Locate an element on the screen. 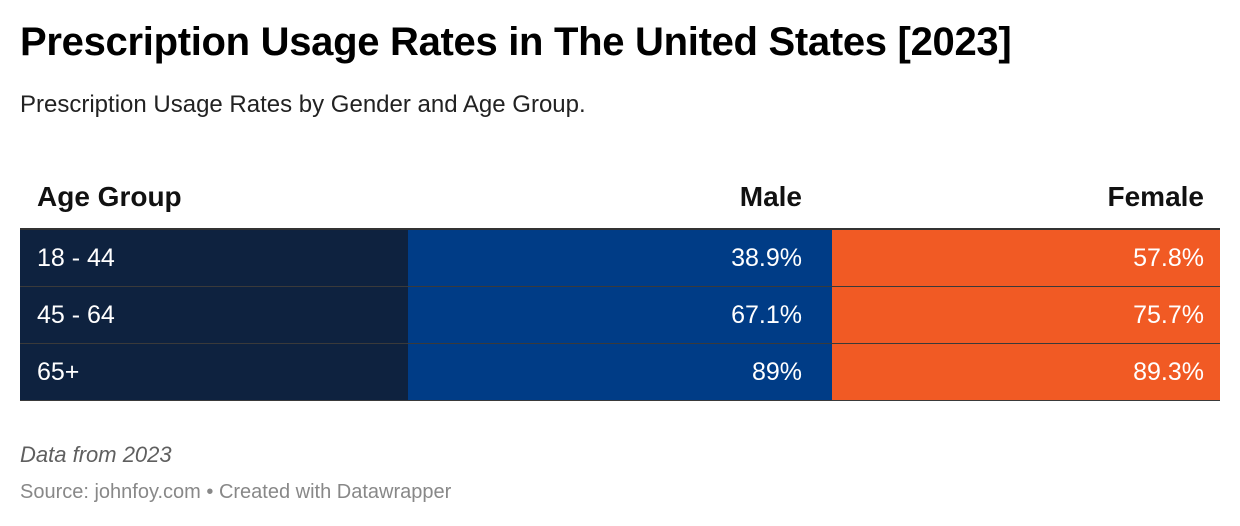 Image resolution: width=1240 pixels, height=526 pixels. table-row: 45 - 64 67.1% 75.7% is located at coordinates (620, 315).